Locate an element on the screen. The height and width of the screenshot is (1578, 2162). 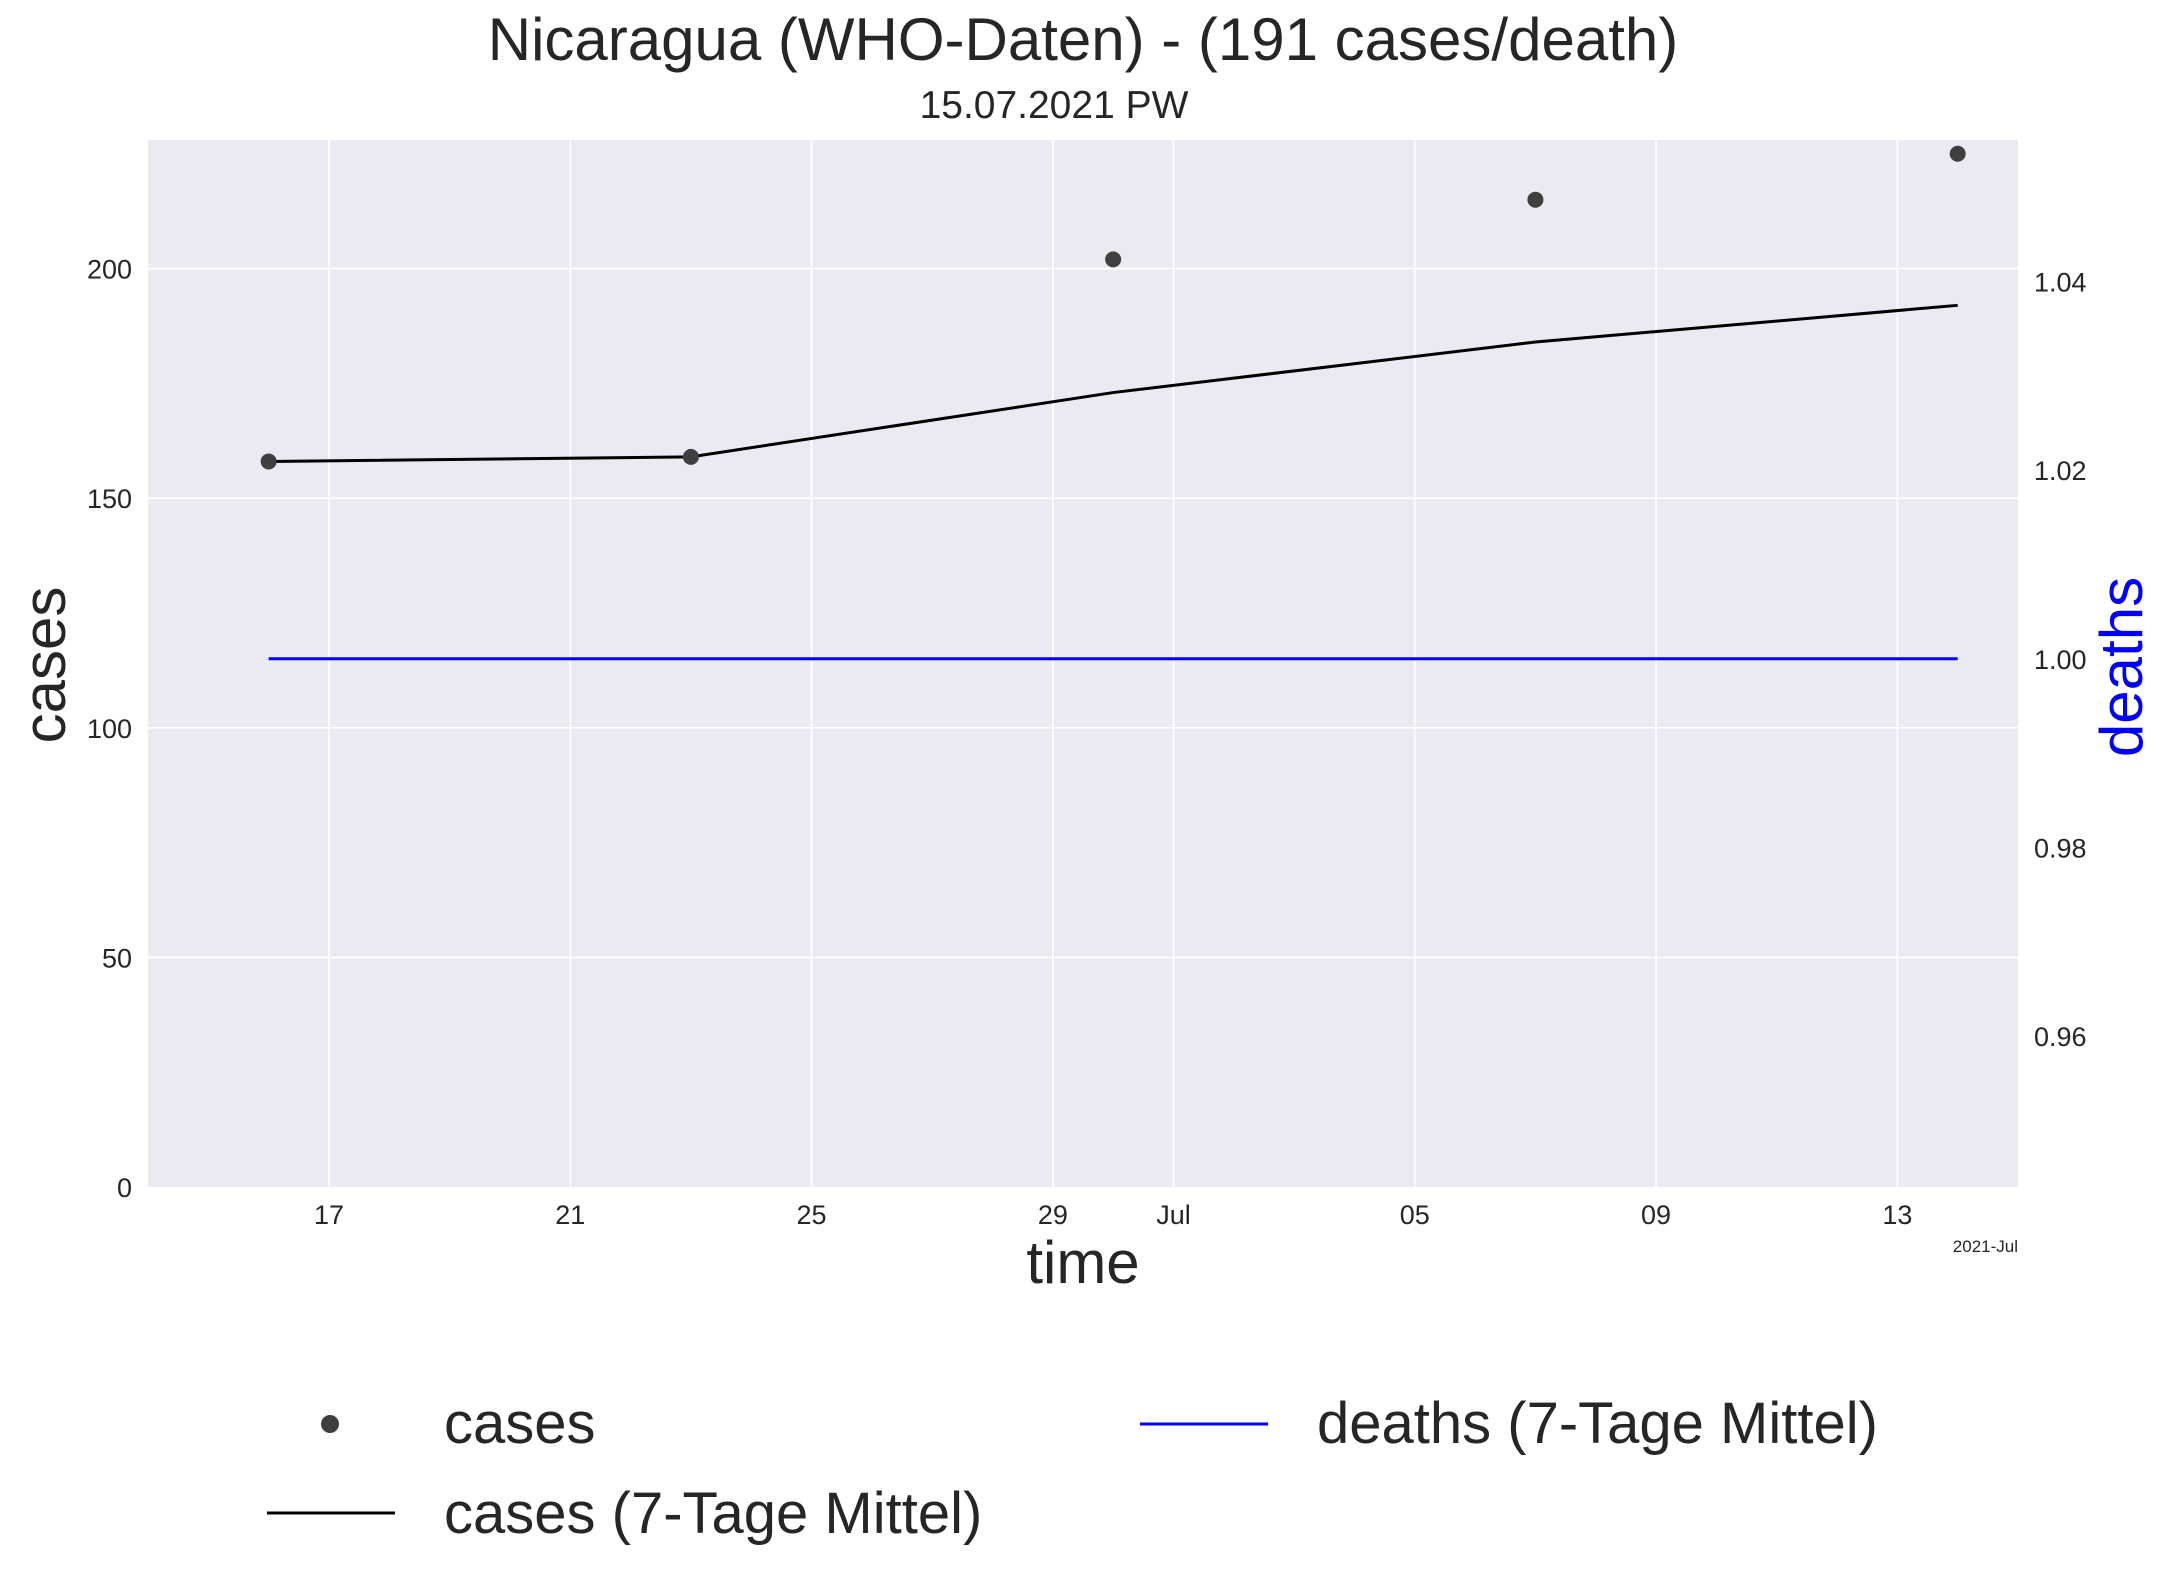
y-tick-label: 50 is located at coordinates (117, 958).